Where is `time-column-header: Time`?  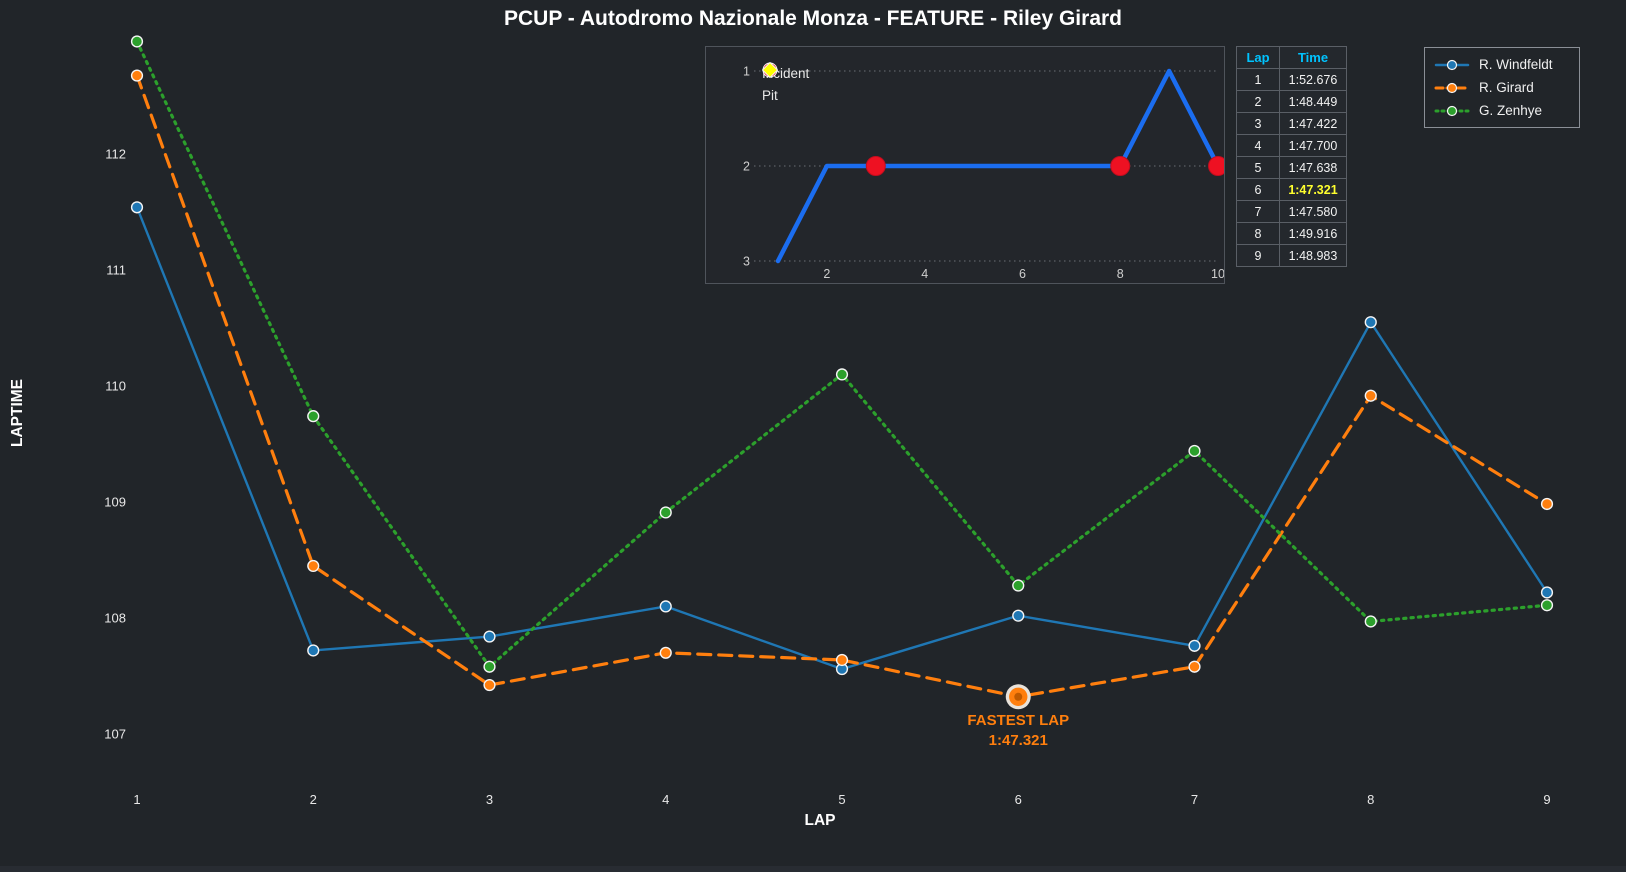 time-column-header: Time is located at coordinates (1313, 57).